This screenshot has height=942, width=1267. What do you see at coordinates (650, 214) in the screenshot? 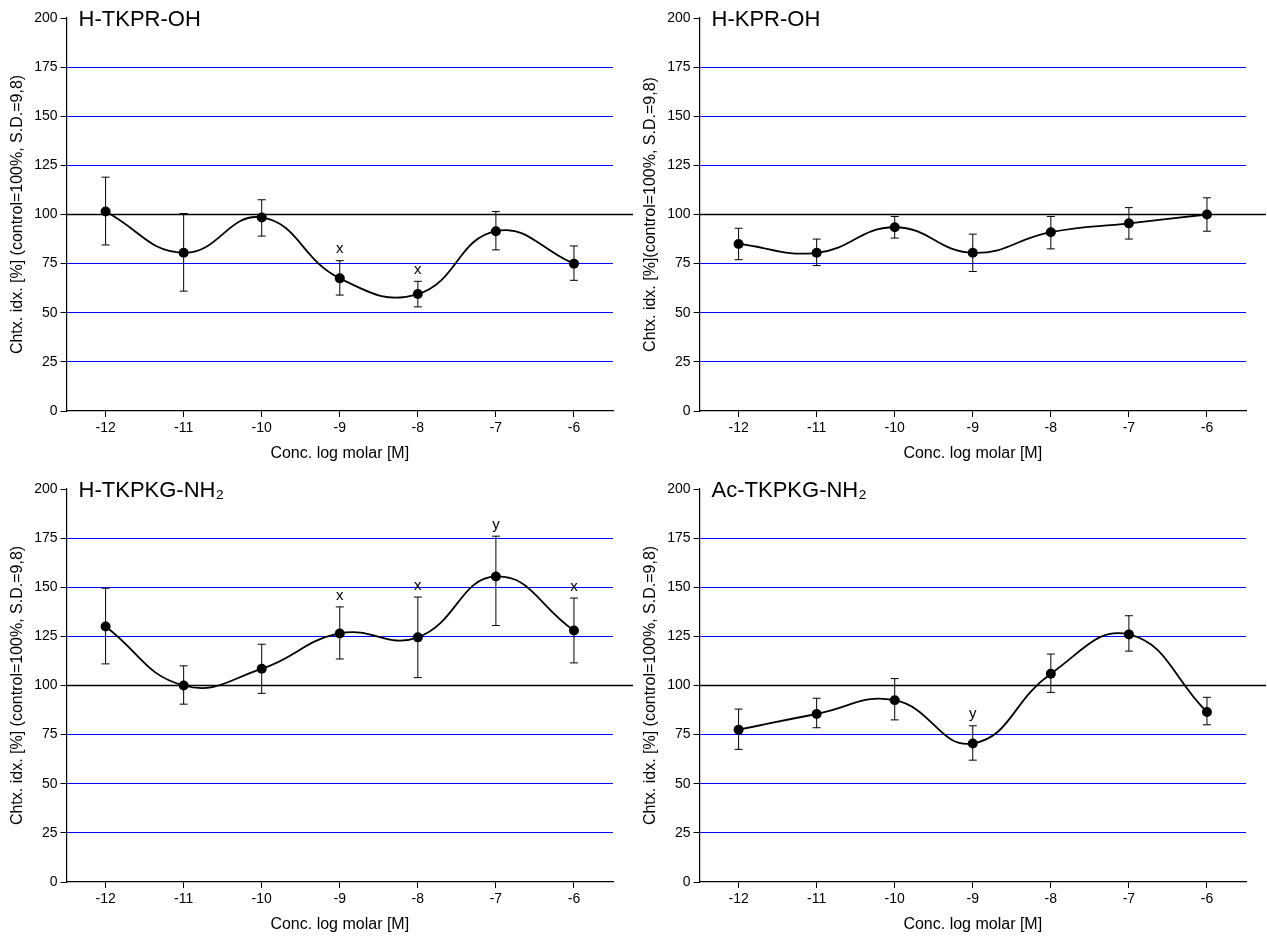
I see `y-axis-title: Chtx. idx. [%](control=100%, S.D.=9,8)` at bounding box center [650, 214].